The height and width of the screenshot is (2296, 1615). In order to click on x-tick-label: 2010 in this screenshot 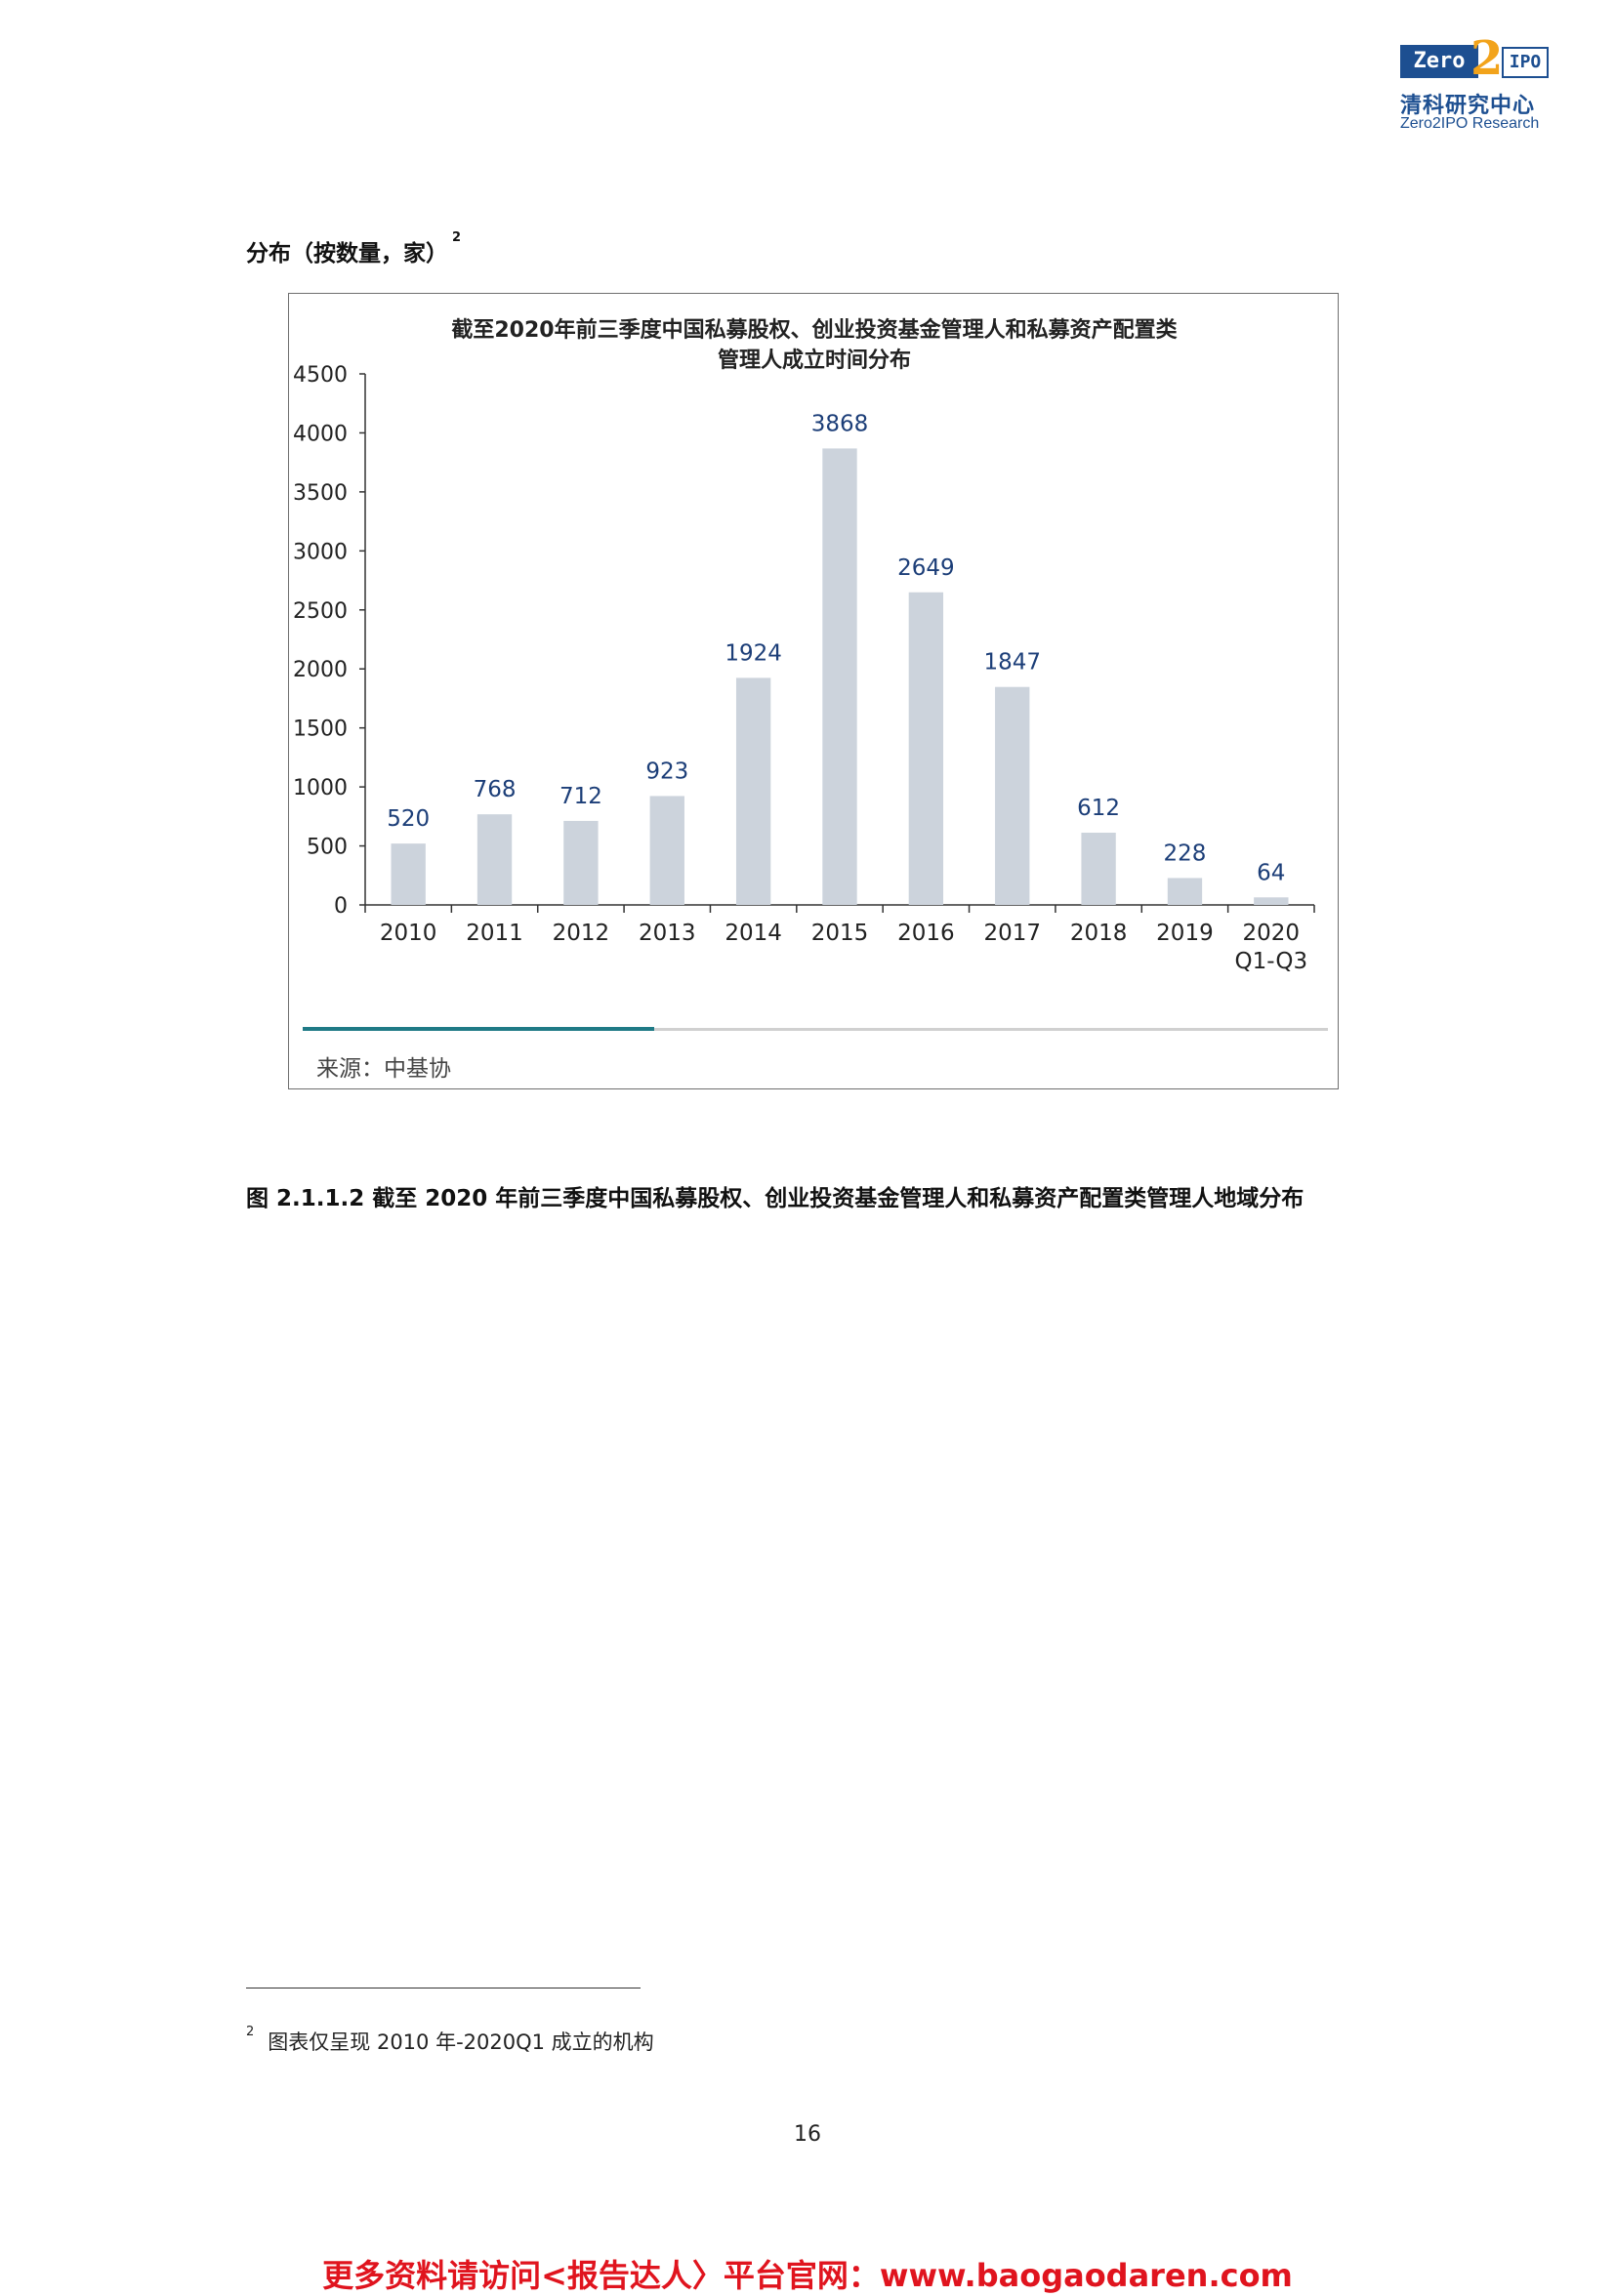, I will do `click(409, 933)`.